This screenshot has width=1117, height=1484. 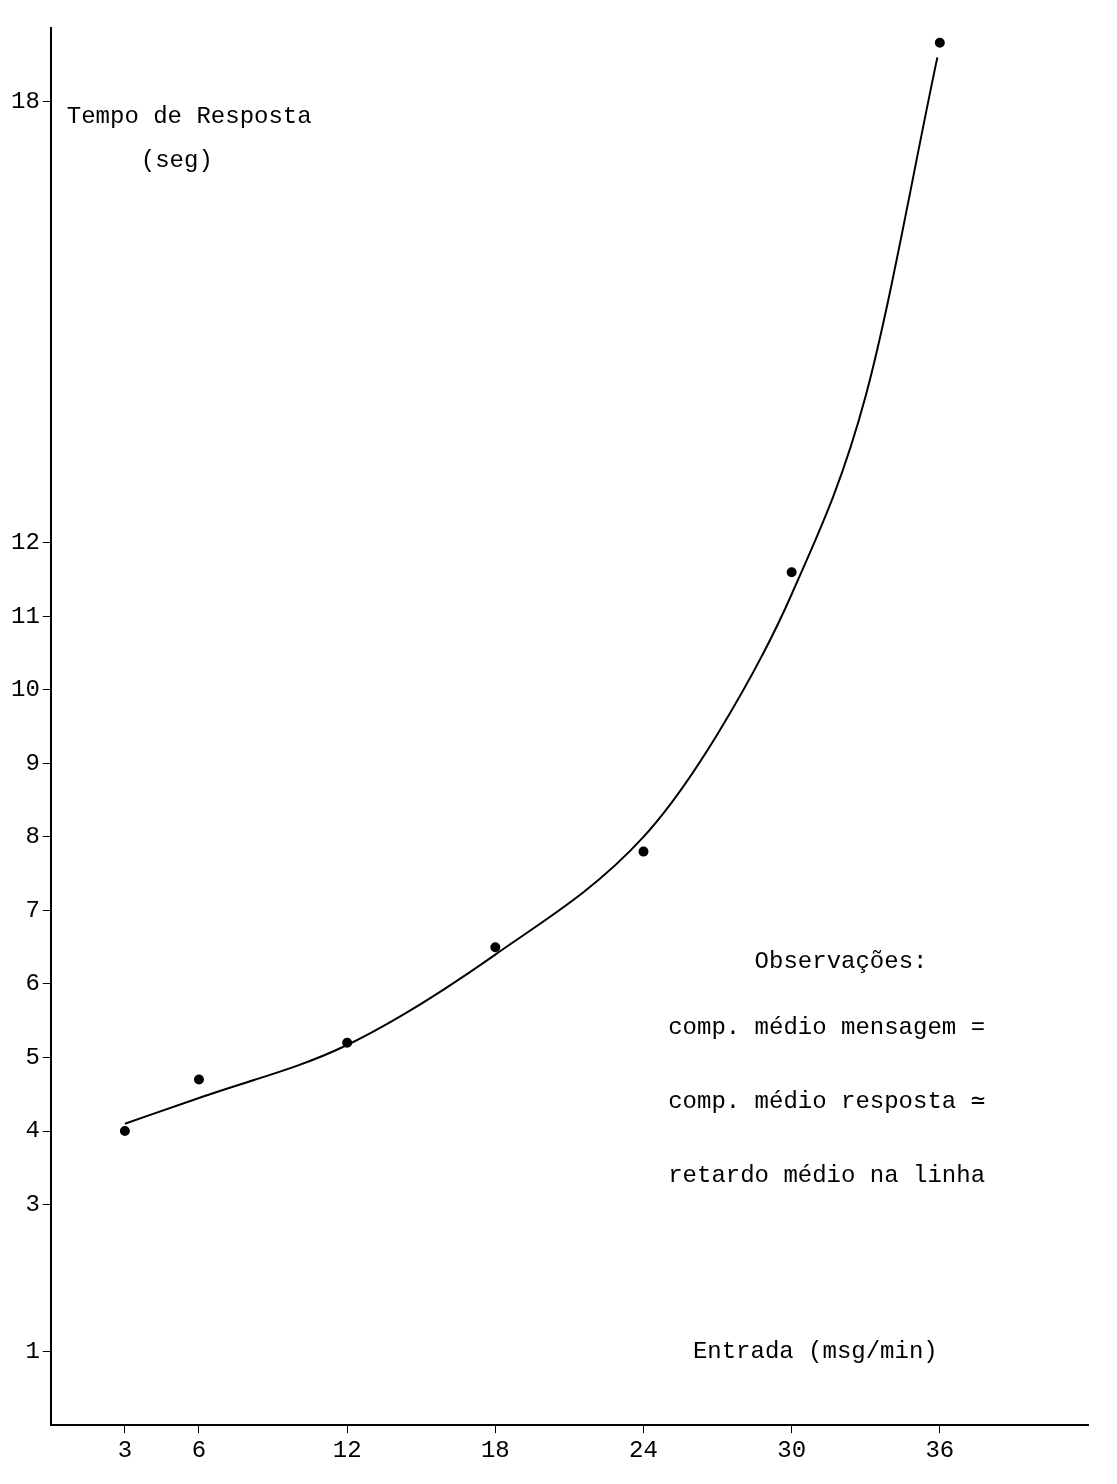 I want to click on annotation: Observações:, so click(x=841, y=962).